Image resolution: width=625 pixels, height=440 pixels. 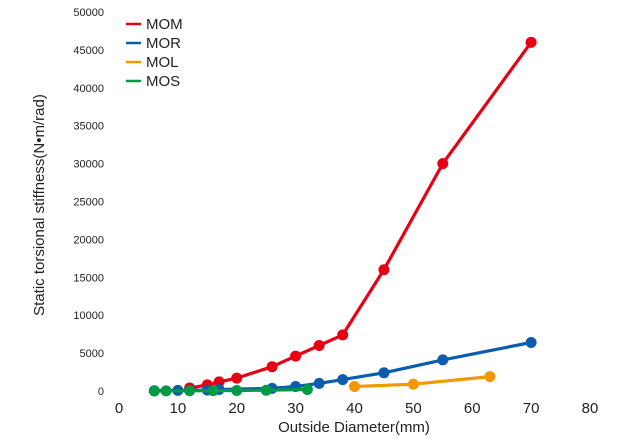 I want to click on x-axis-label: Outside Diameter(mm), so click(x=354, y=427).